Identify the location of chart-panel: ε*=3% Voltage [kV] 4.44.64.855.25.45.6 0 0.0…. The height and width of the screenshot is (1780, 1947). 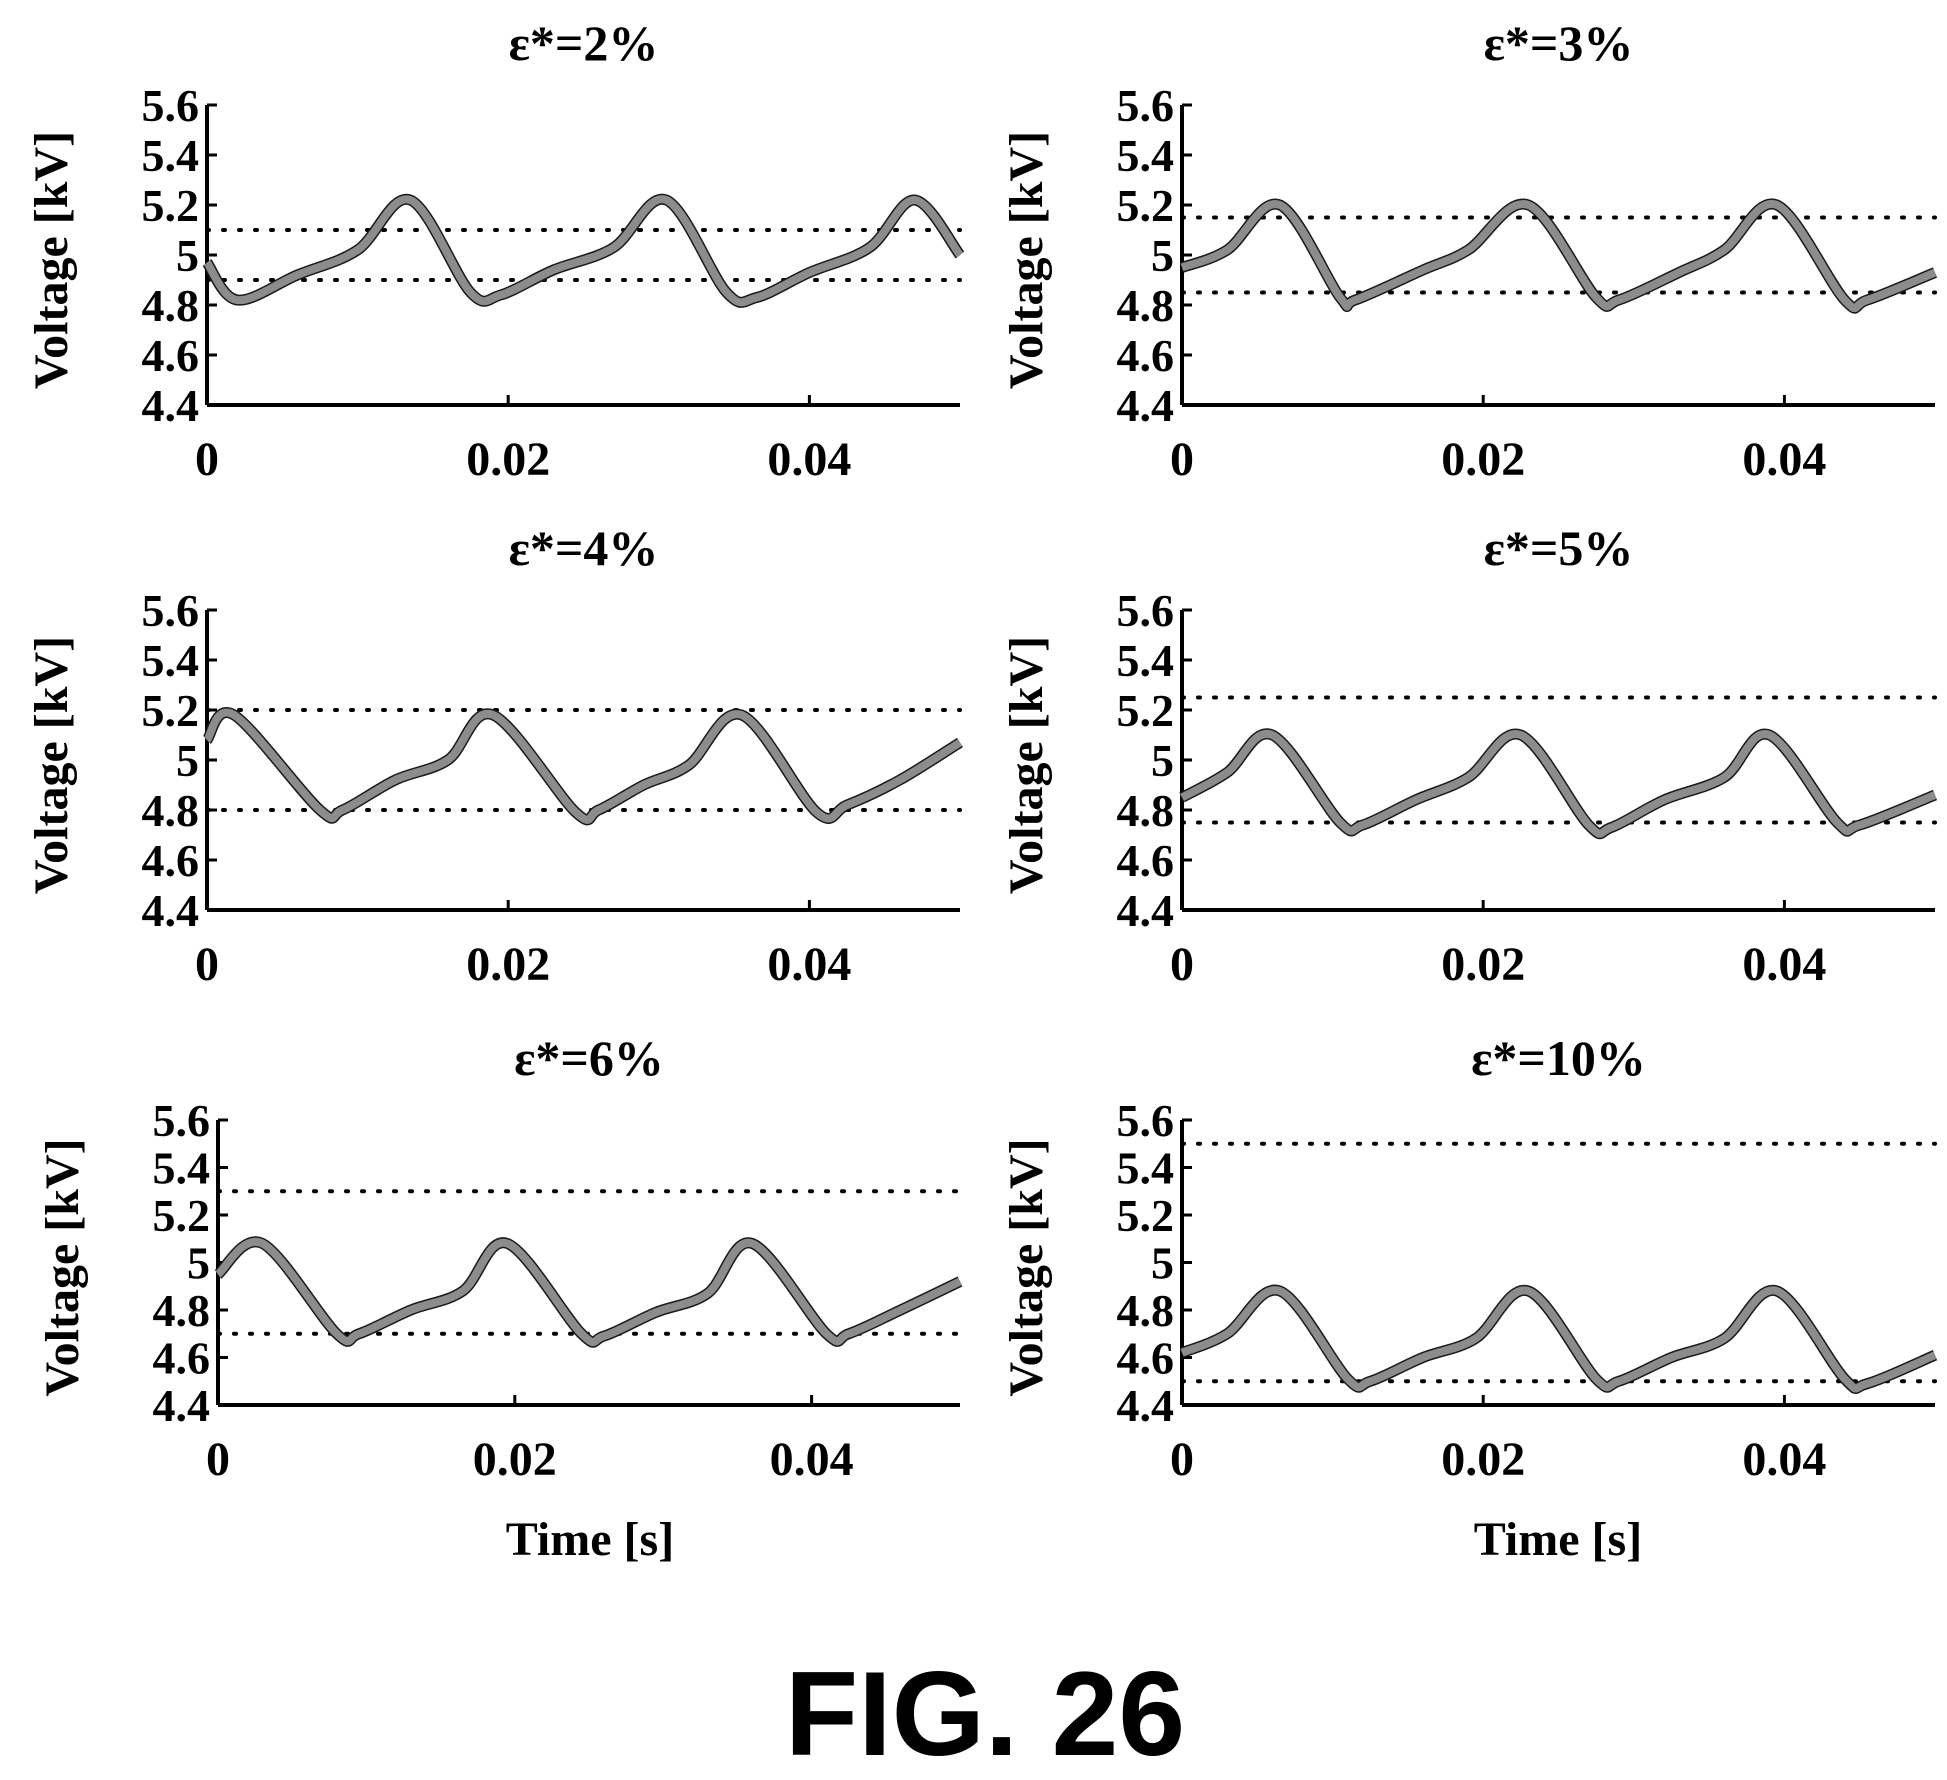
(1469, 250).